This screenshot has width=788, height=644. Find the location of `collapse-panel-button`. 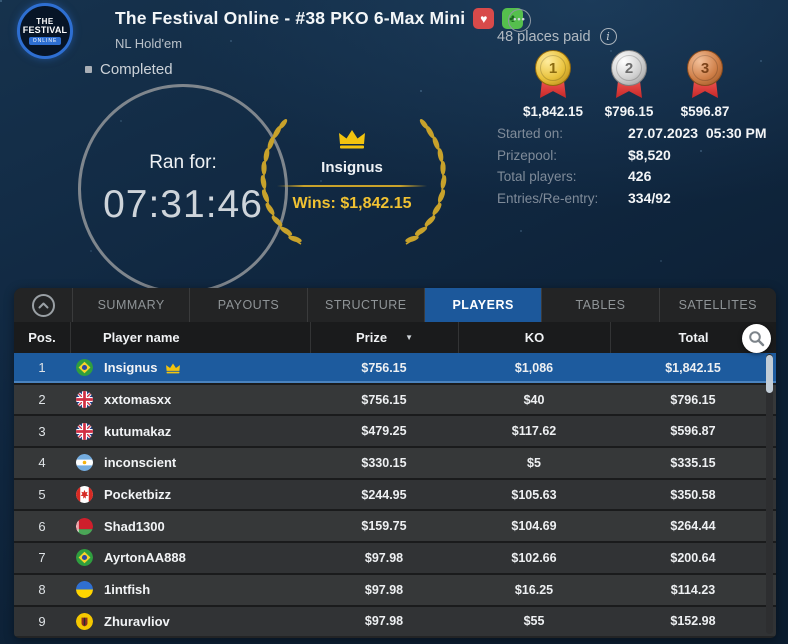

collapse-panel-button is located at coordinates (43, 305).